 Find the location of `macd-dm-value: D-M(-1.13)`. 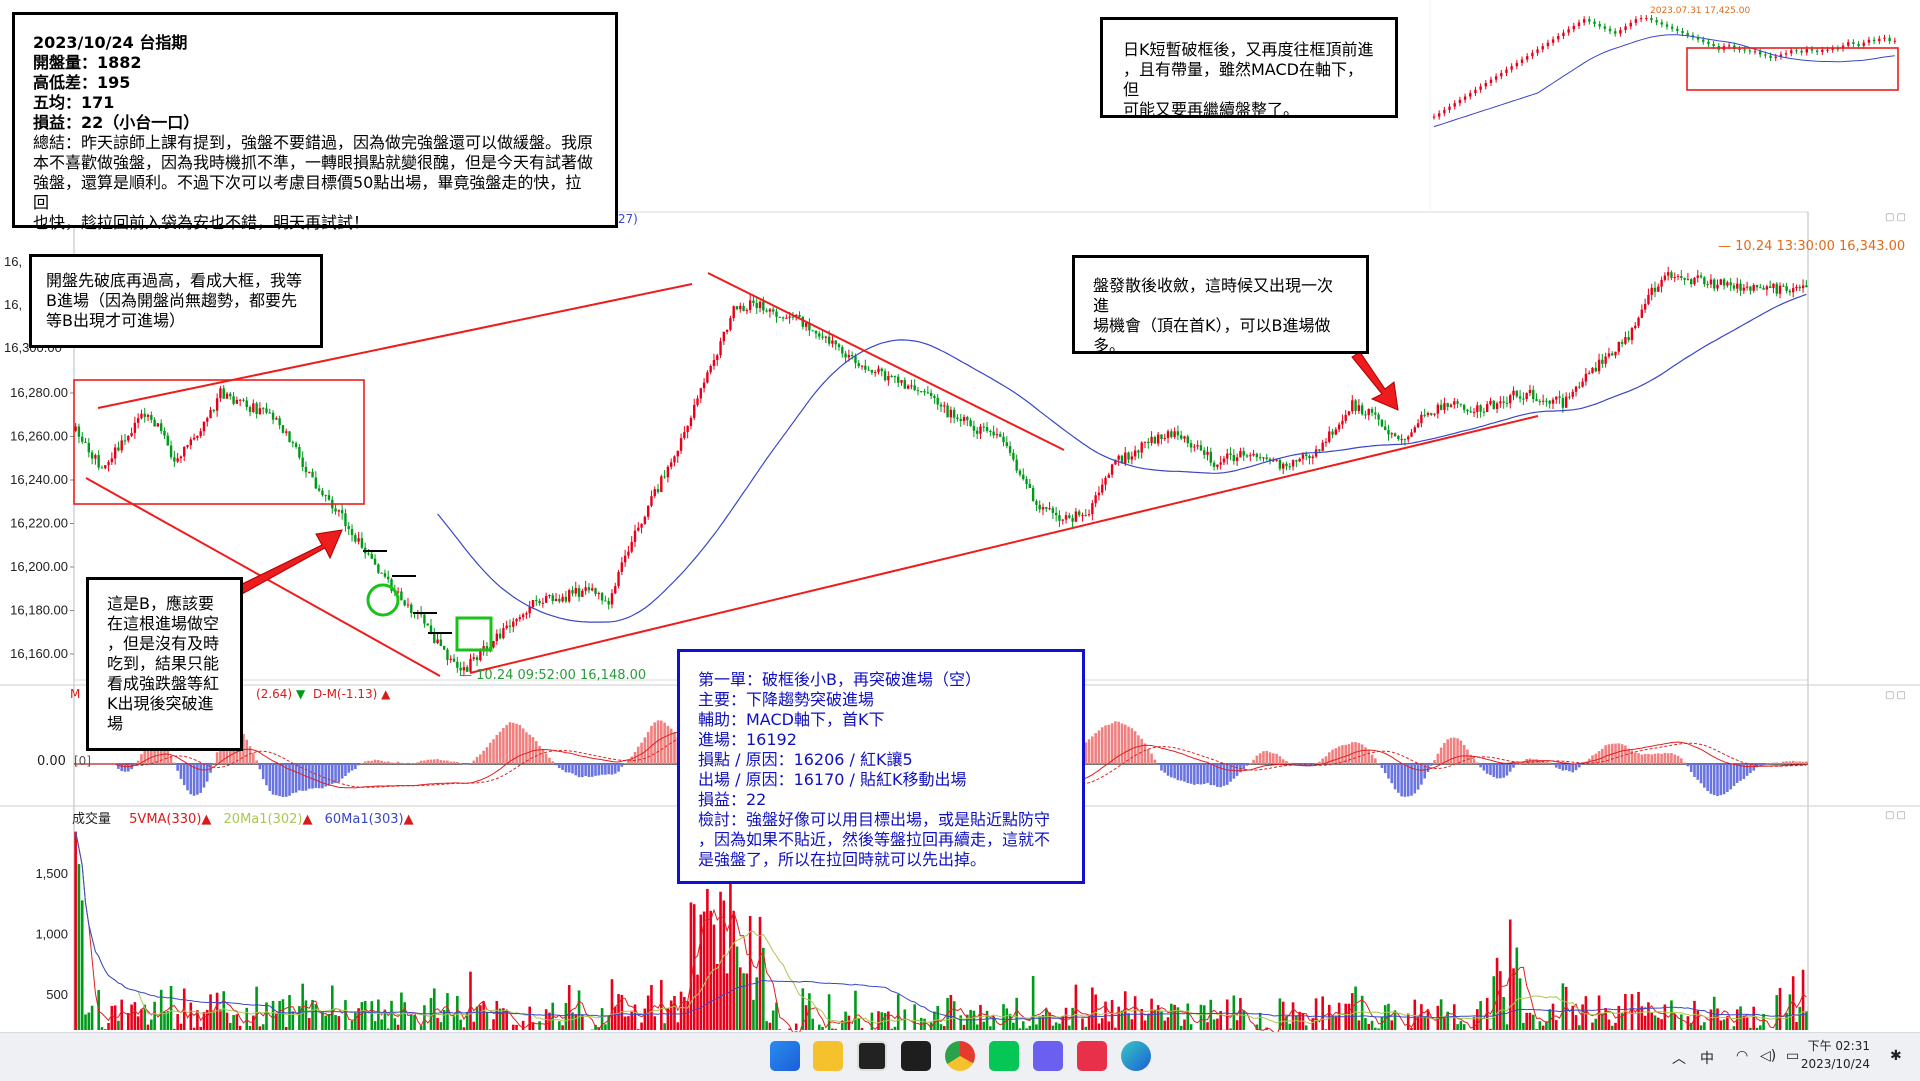

macd-dm-value: D-M(-1.13) is located at coordinates (345, 694).